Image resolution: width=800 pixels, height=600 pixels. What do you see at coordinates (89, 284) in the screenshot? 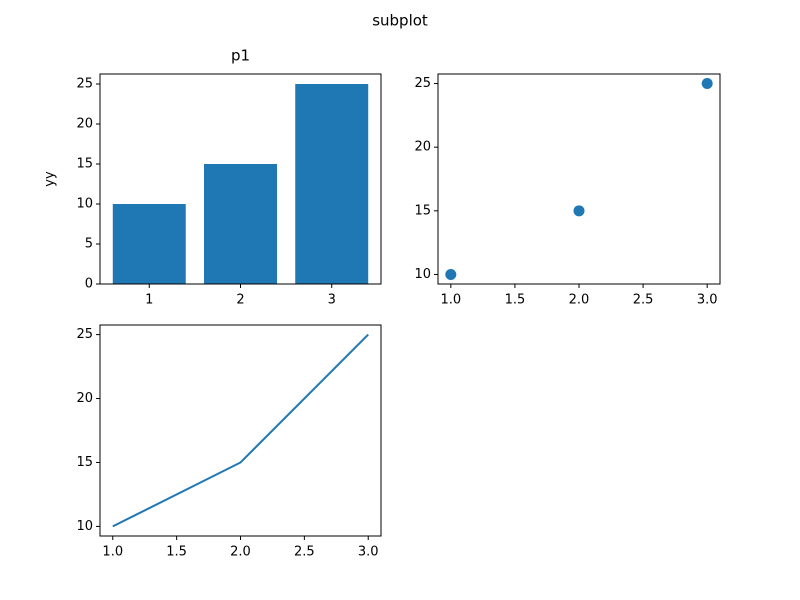
I see `y-tick-label: 0` at bounding box center [89, 284].